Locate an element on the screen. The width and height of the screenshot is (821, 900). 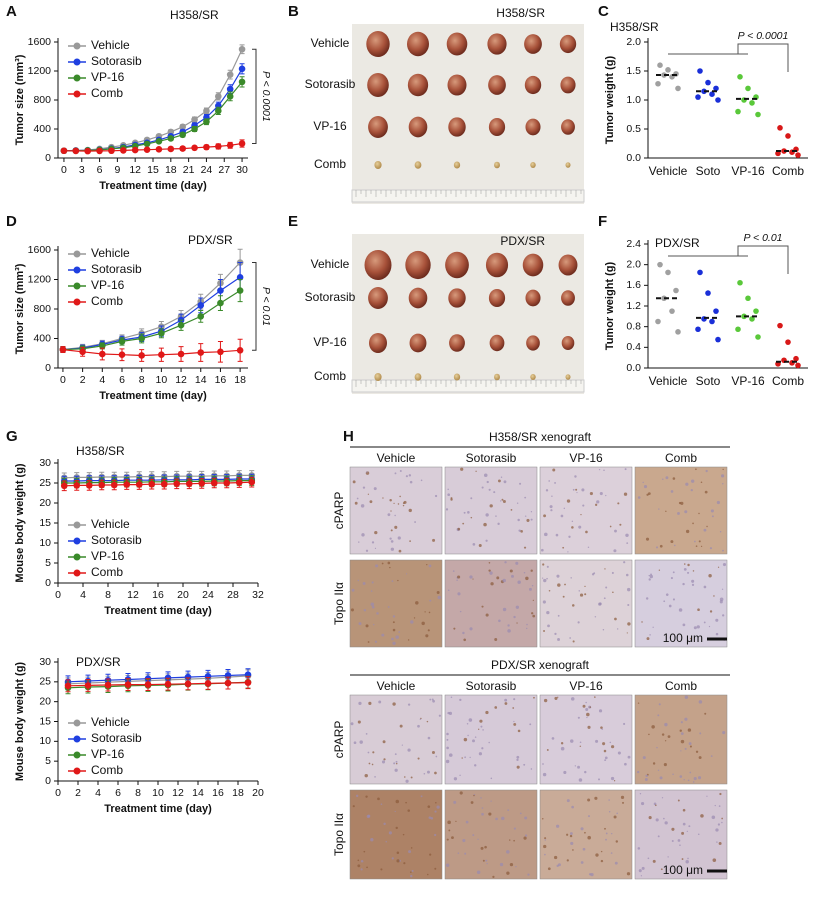
x-tick-label: 18 is located at coordinates (238, 793).